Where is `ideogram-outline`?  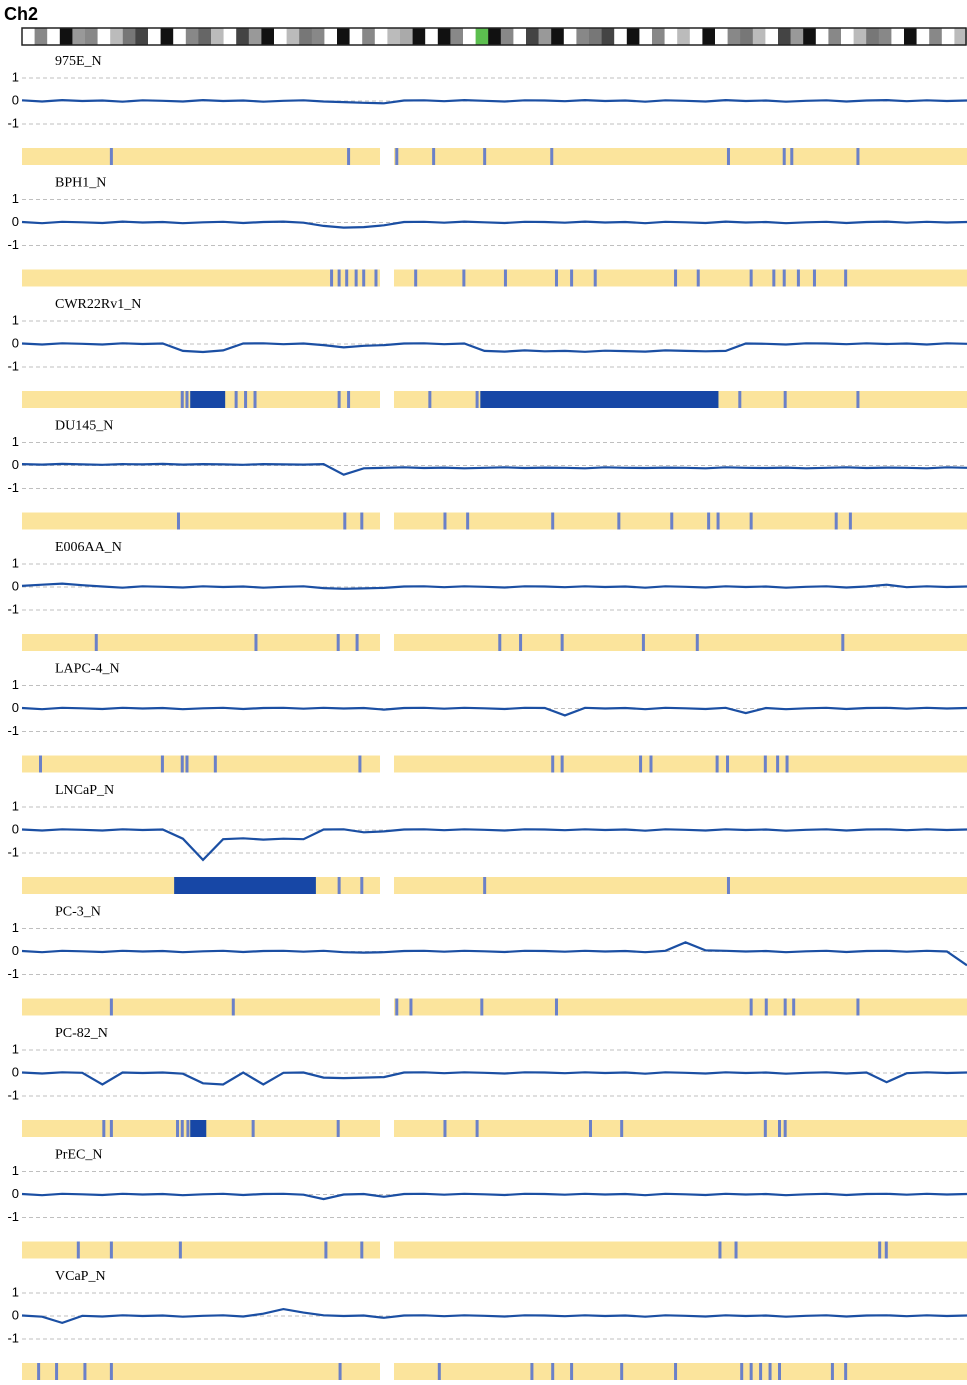
ideogram-outline is located at coordinates (494, 36).